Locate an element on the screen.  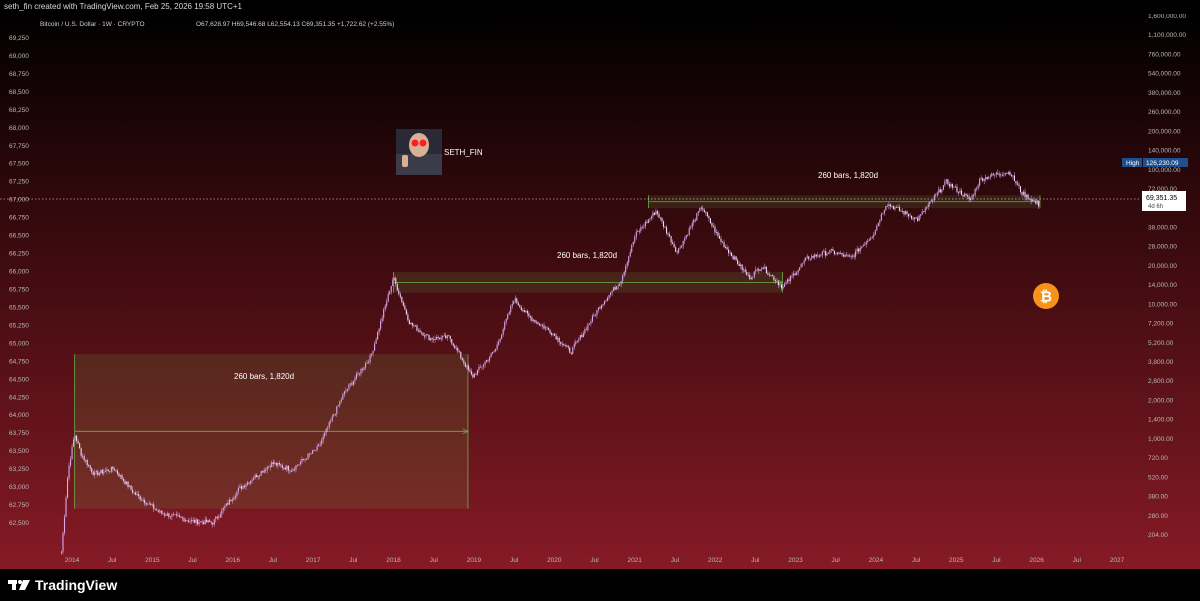
date-range-arrowhead is located at coordinates (1037, 201).